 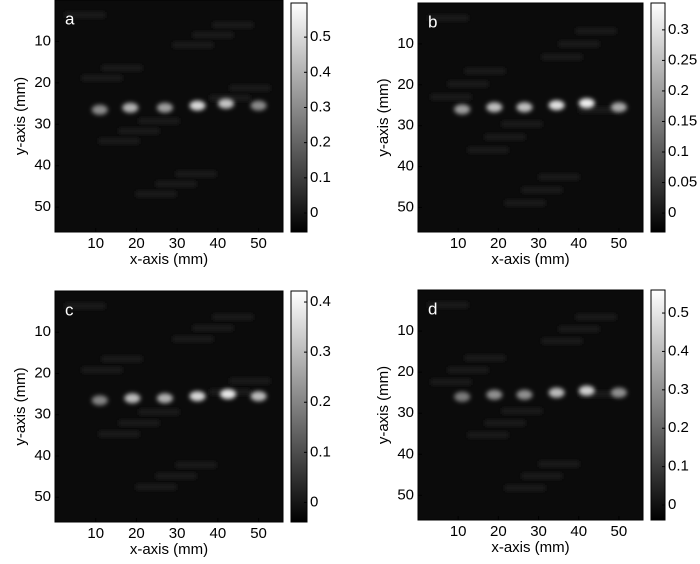 I want to click on panel-label: a, so click(x=70, y=18).